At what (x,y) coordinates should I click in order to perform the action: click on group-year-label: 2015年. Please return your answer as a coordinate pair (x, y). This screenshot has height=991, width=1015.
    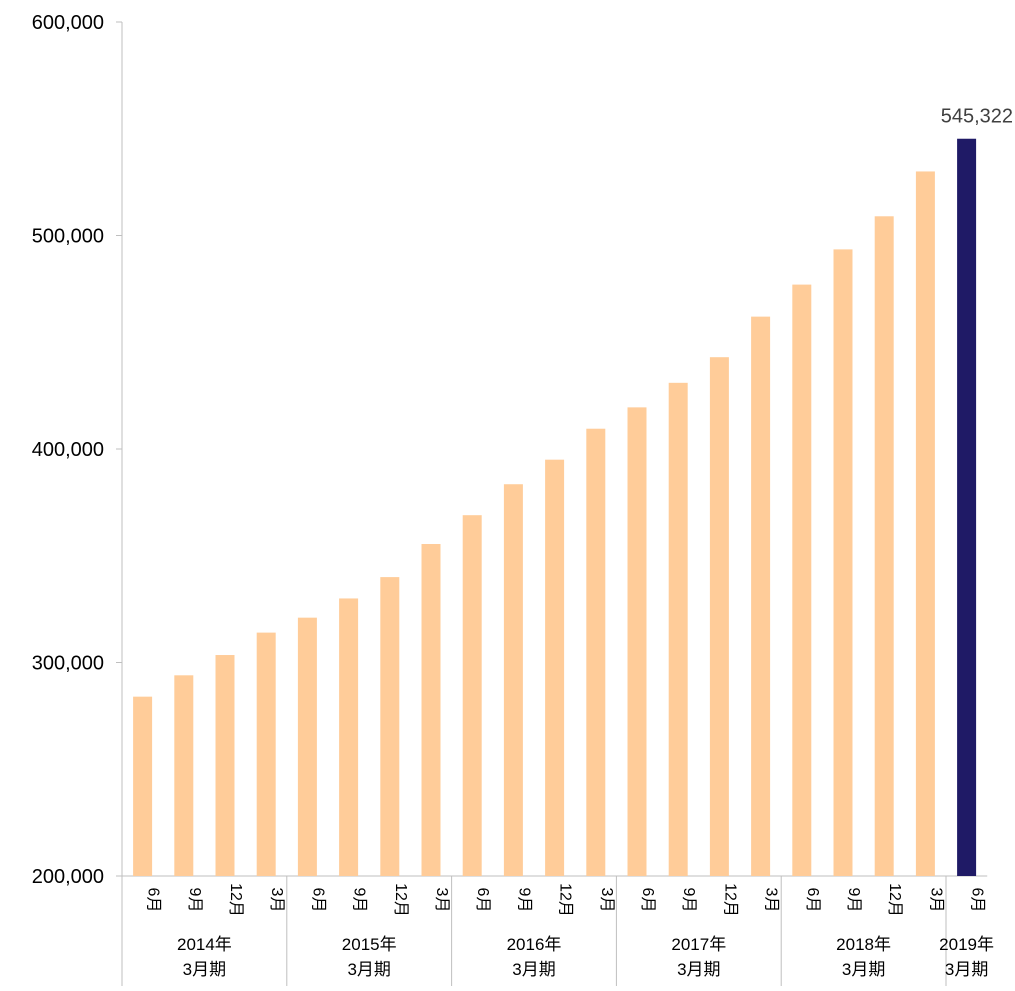
    Looking at the image, I should click on (369, 944).